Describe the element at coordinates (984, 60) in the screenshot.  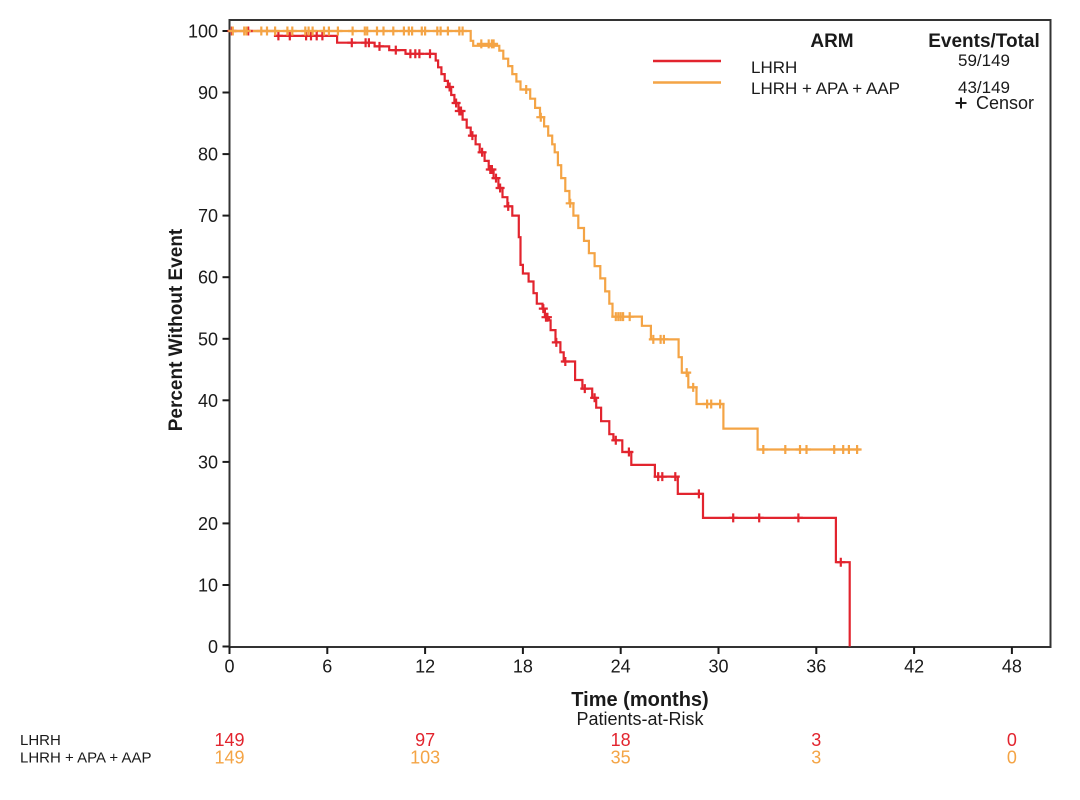
I see `svg-text: 59/149` at that location.